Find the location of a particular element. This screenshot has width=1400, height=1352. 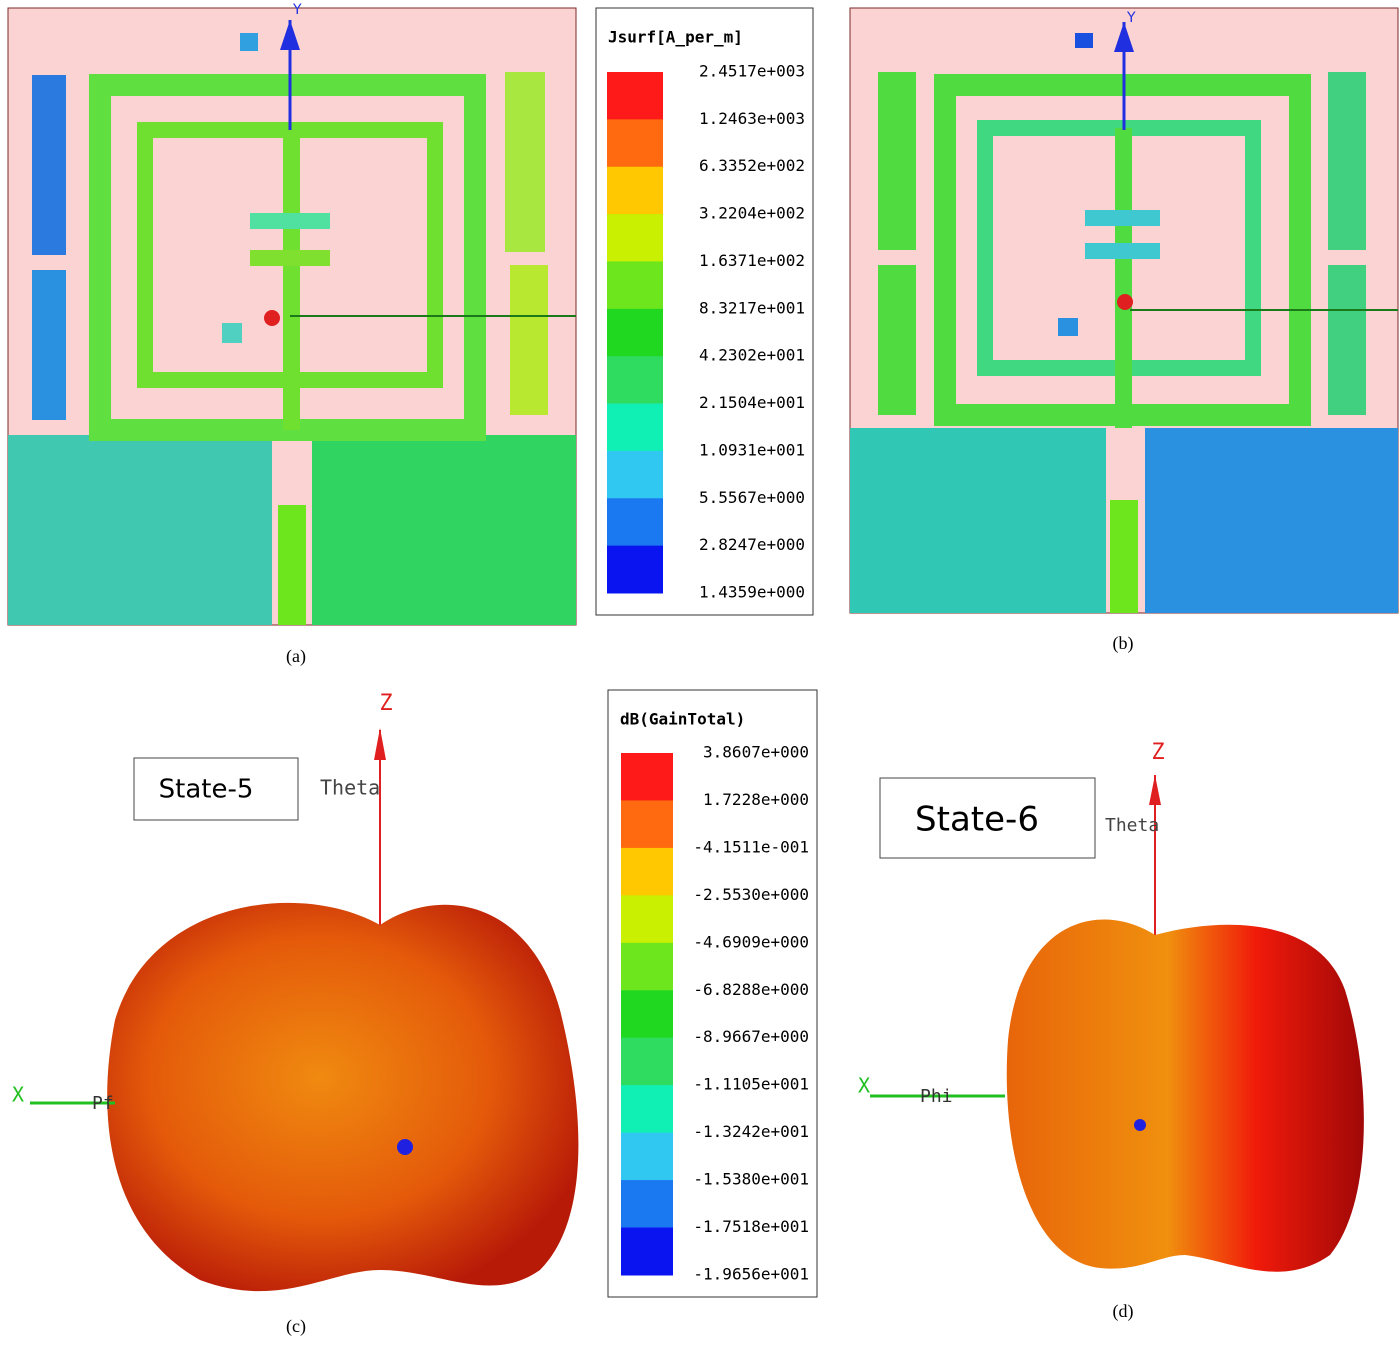

legend-label: 2.4517e+003 is located at coordinates (752, 71).